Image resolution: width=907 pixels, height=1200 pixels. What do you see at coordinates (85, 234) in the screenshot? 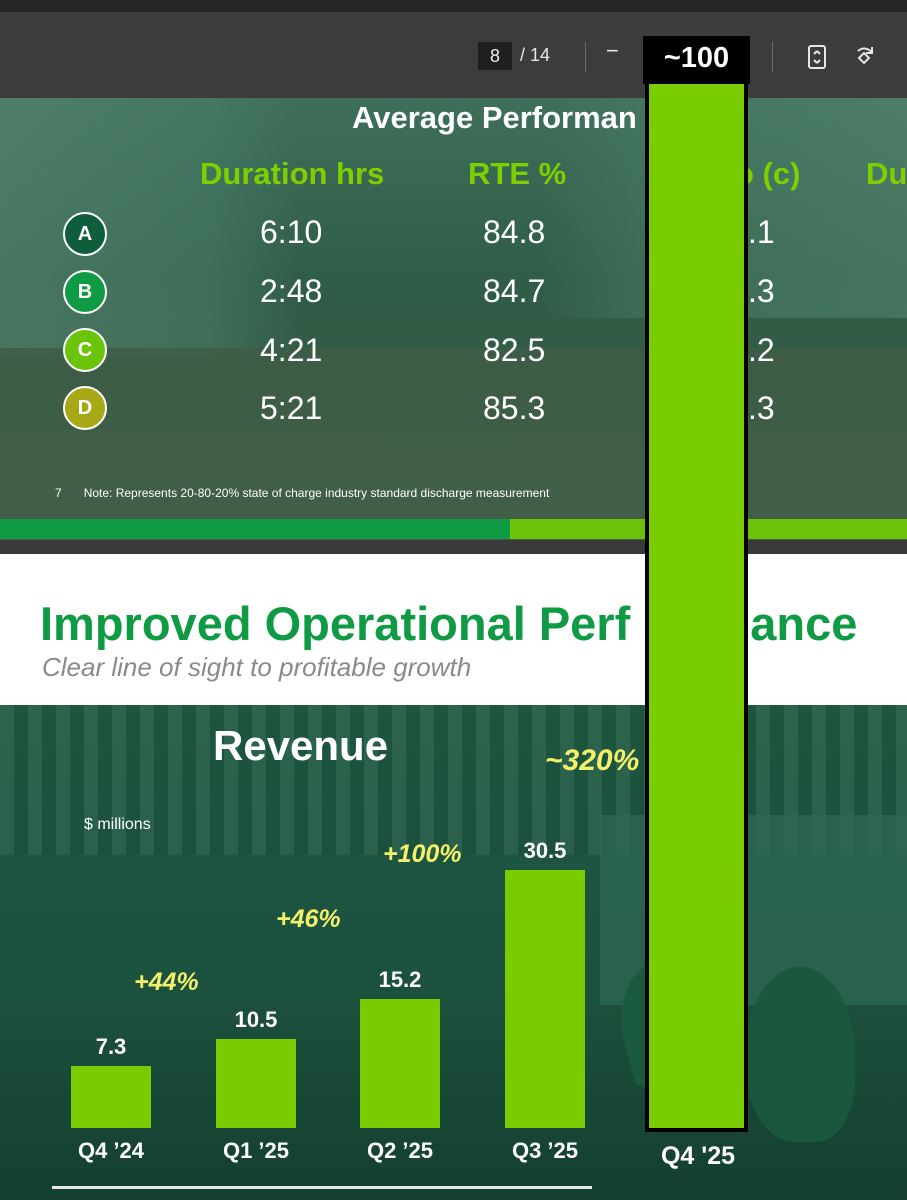
I see `row-badge-a: A` at bounding box center [85, 234].